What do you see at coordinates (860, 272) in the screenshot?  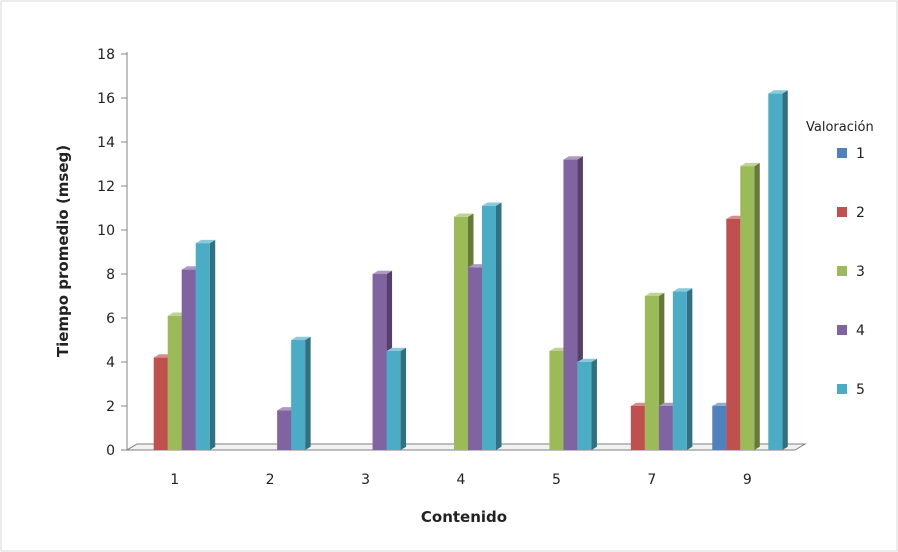 I see `legend-entry-label: 3` at bounding box center [860, 272].